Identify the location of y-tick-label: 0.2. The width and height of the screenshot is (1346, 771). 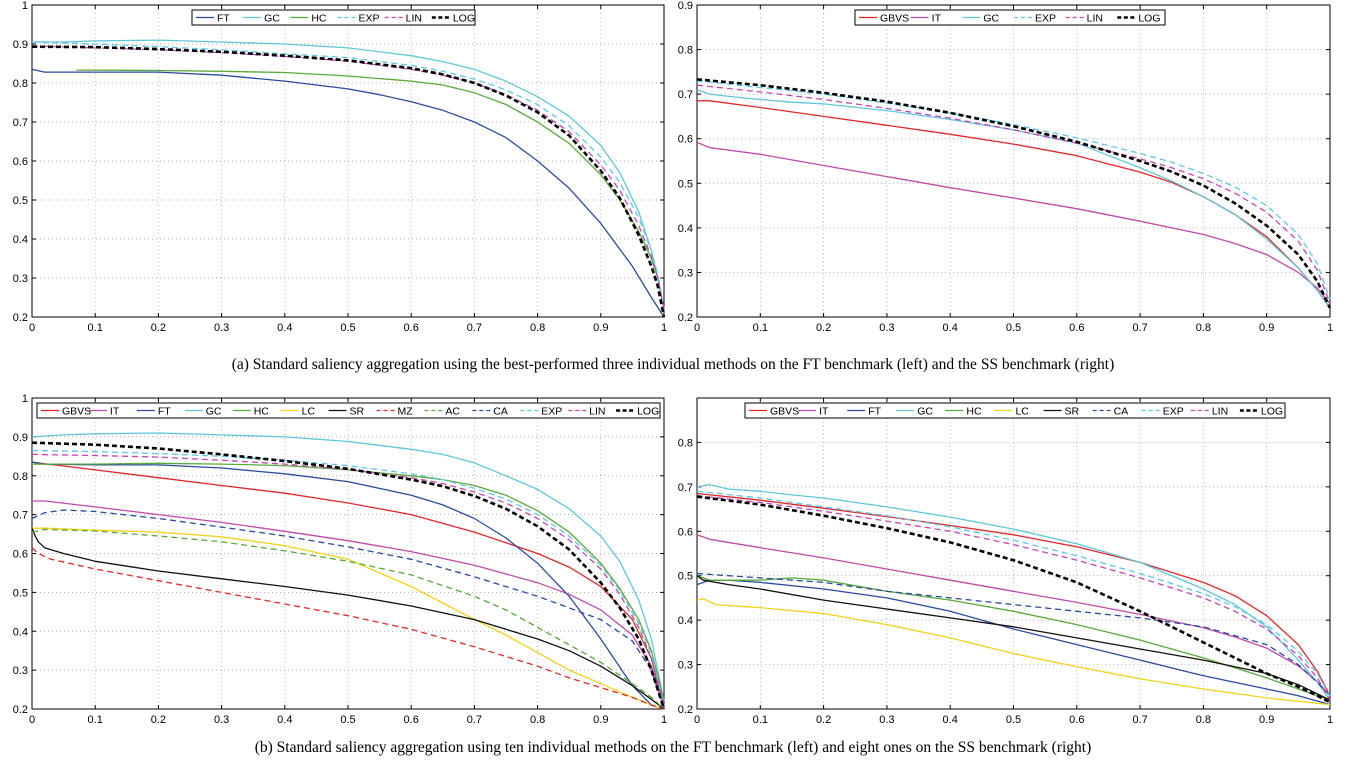
(20, 318).